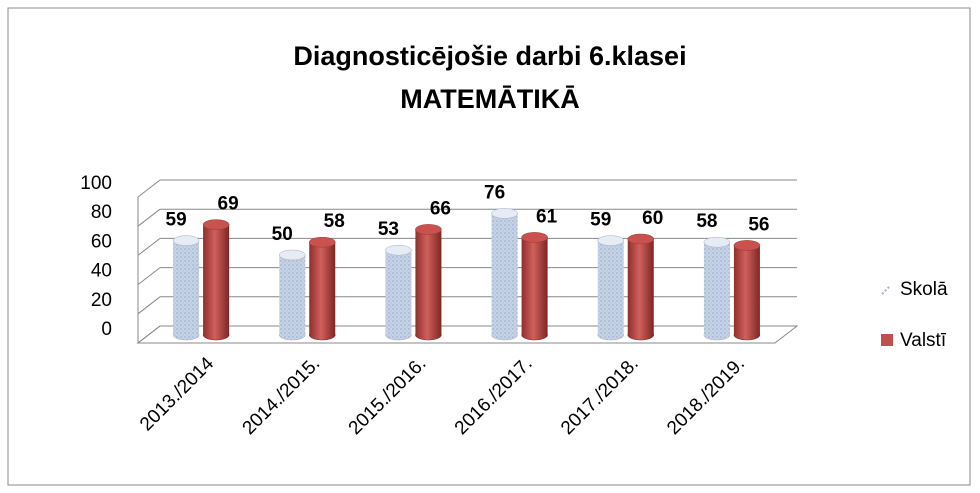 Image resolution: width=980 pixels, height=493 pixels. I want to click on y-tick-label: 100, so click(96, 183).